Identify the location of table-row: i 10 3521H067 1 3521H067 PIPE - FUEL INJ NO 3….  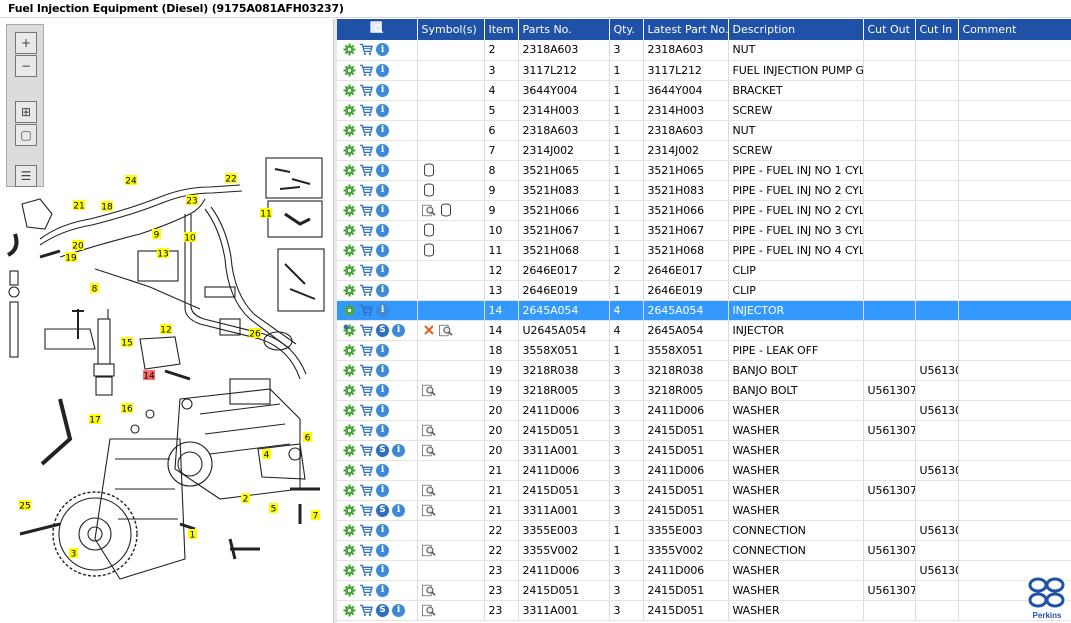
(704, 230).